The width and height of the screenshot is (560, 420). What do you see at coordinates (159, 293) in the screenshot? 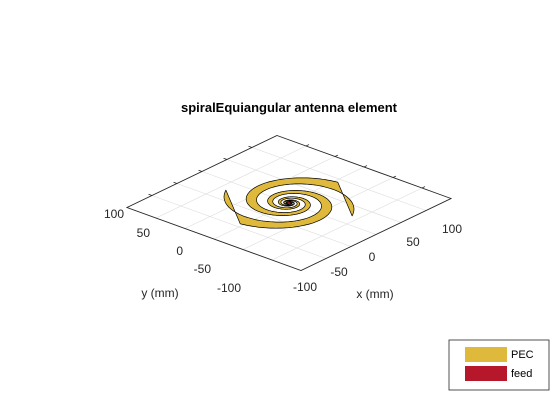
I see `y-axis-label: y (mm)` at bounding box center [159, 293].